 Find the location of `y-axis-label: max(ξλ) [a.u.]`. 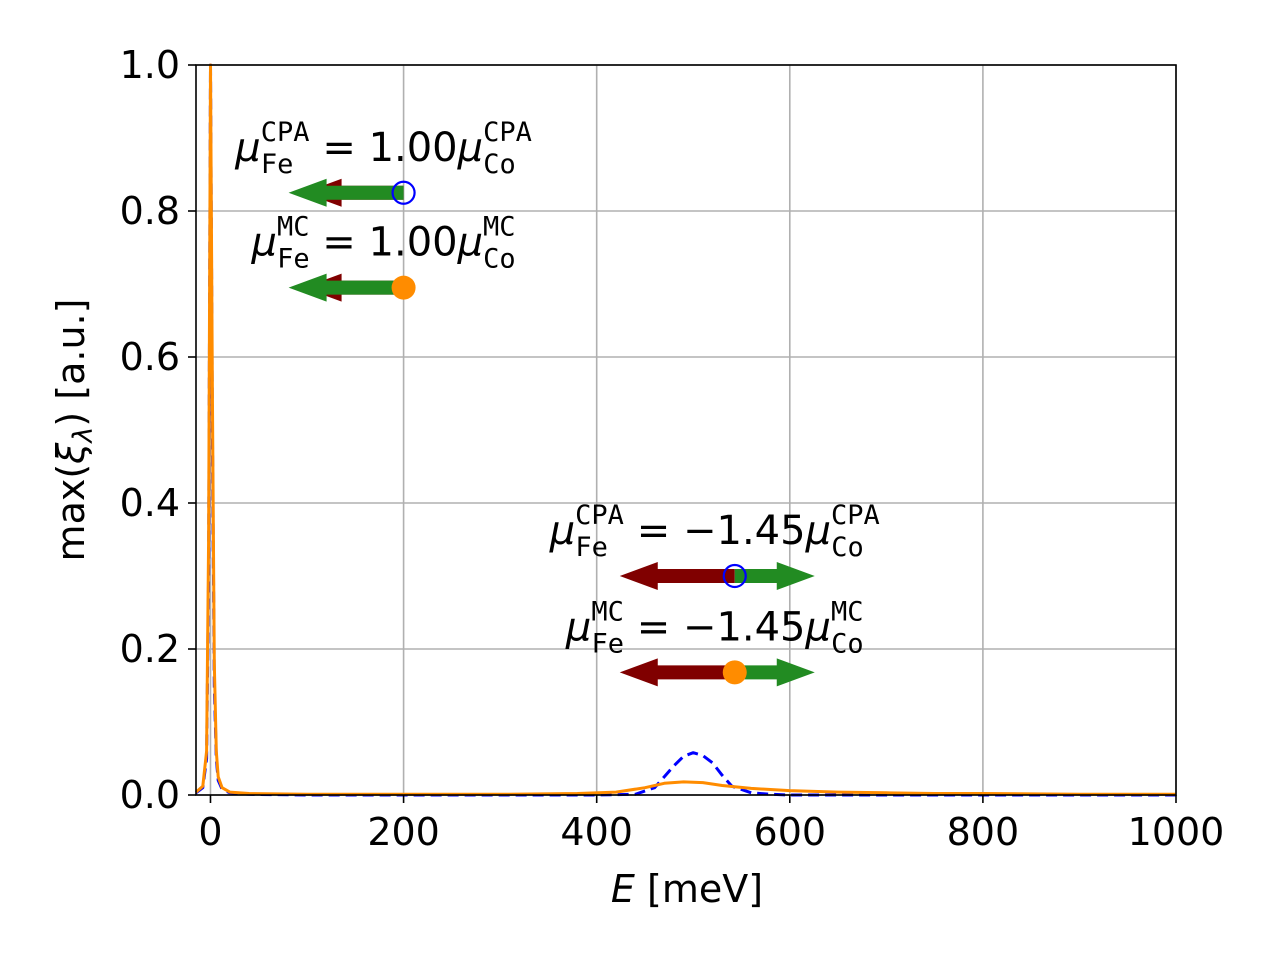

y-axis-label: max(ξλ) [a.u.] is located at coordinates (74, 430).